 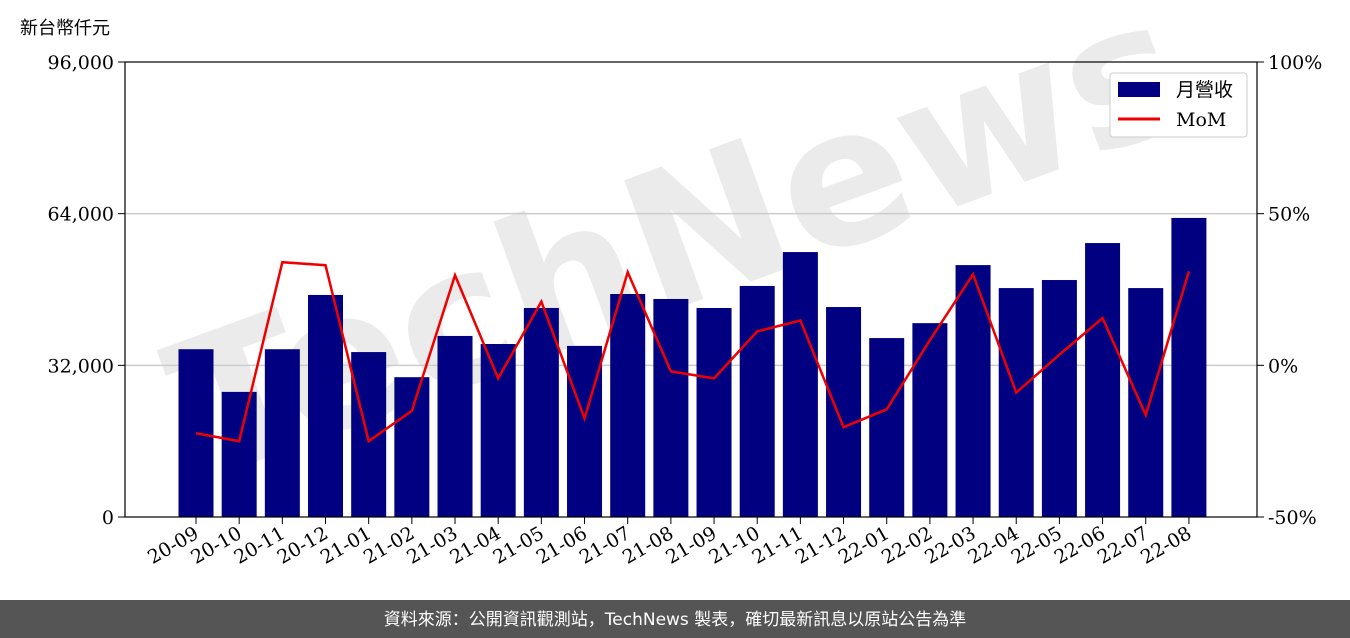 What do you see at coordinates (1139, 89) in the screenshot?
I see `legend-swatch` at bounding box center [1139, 89].